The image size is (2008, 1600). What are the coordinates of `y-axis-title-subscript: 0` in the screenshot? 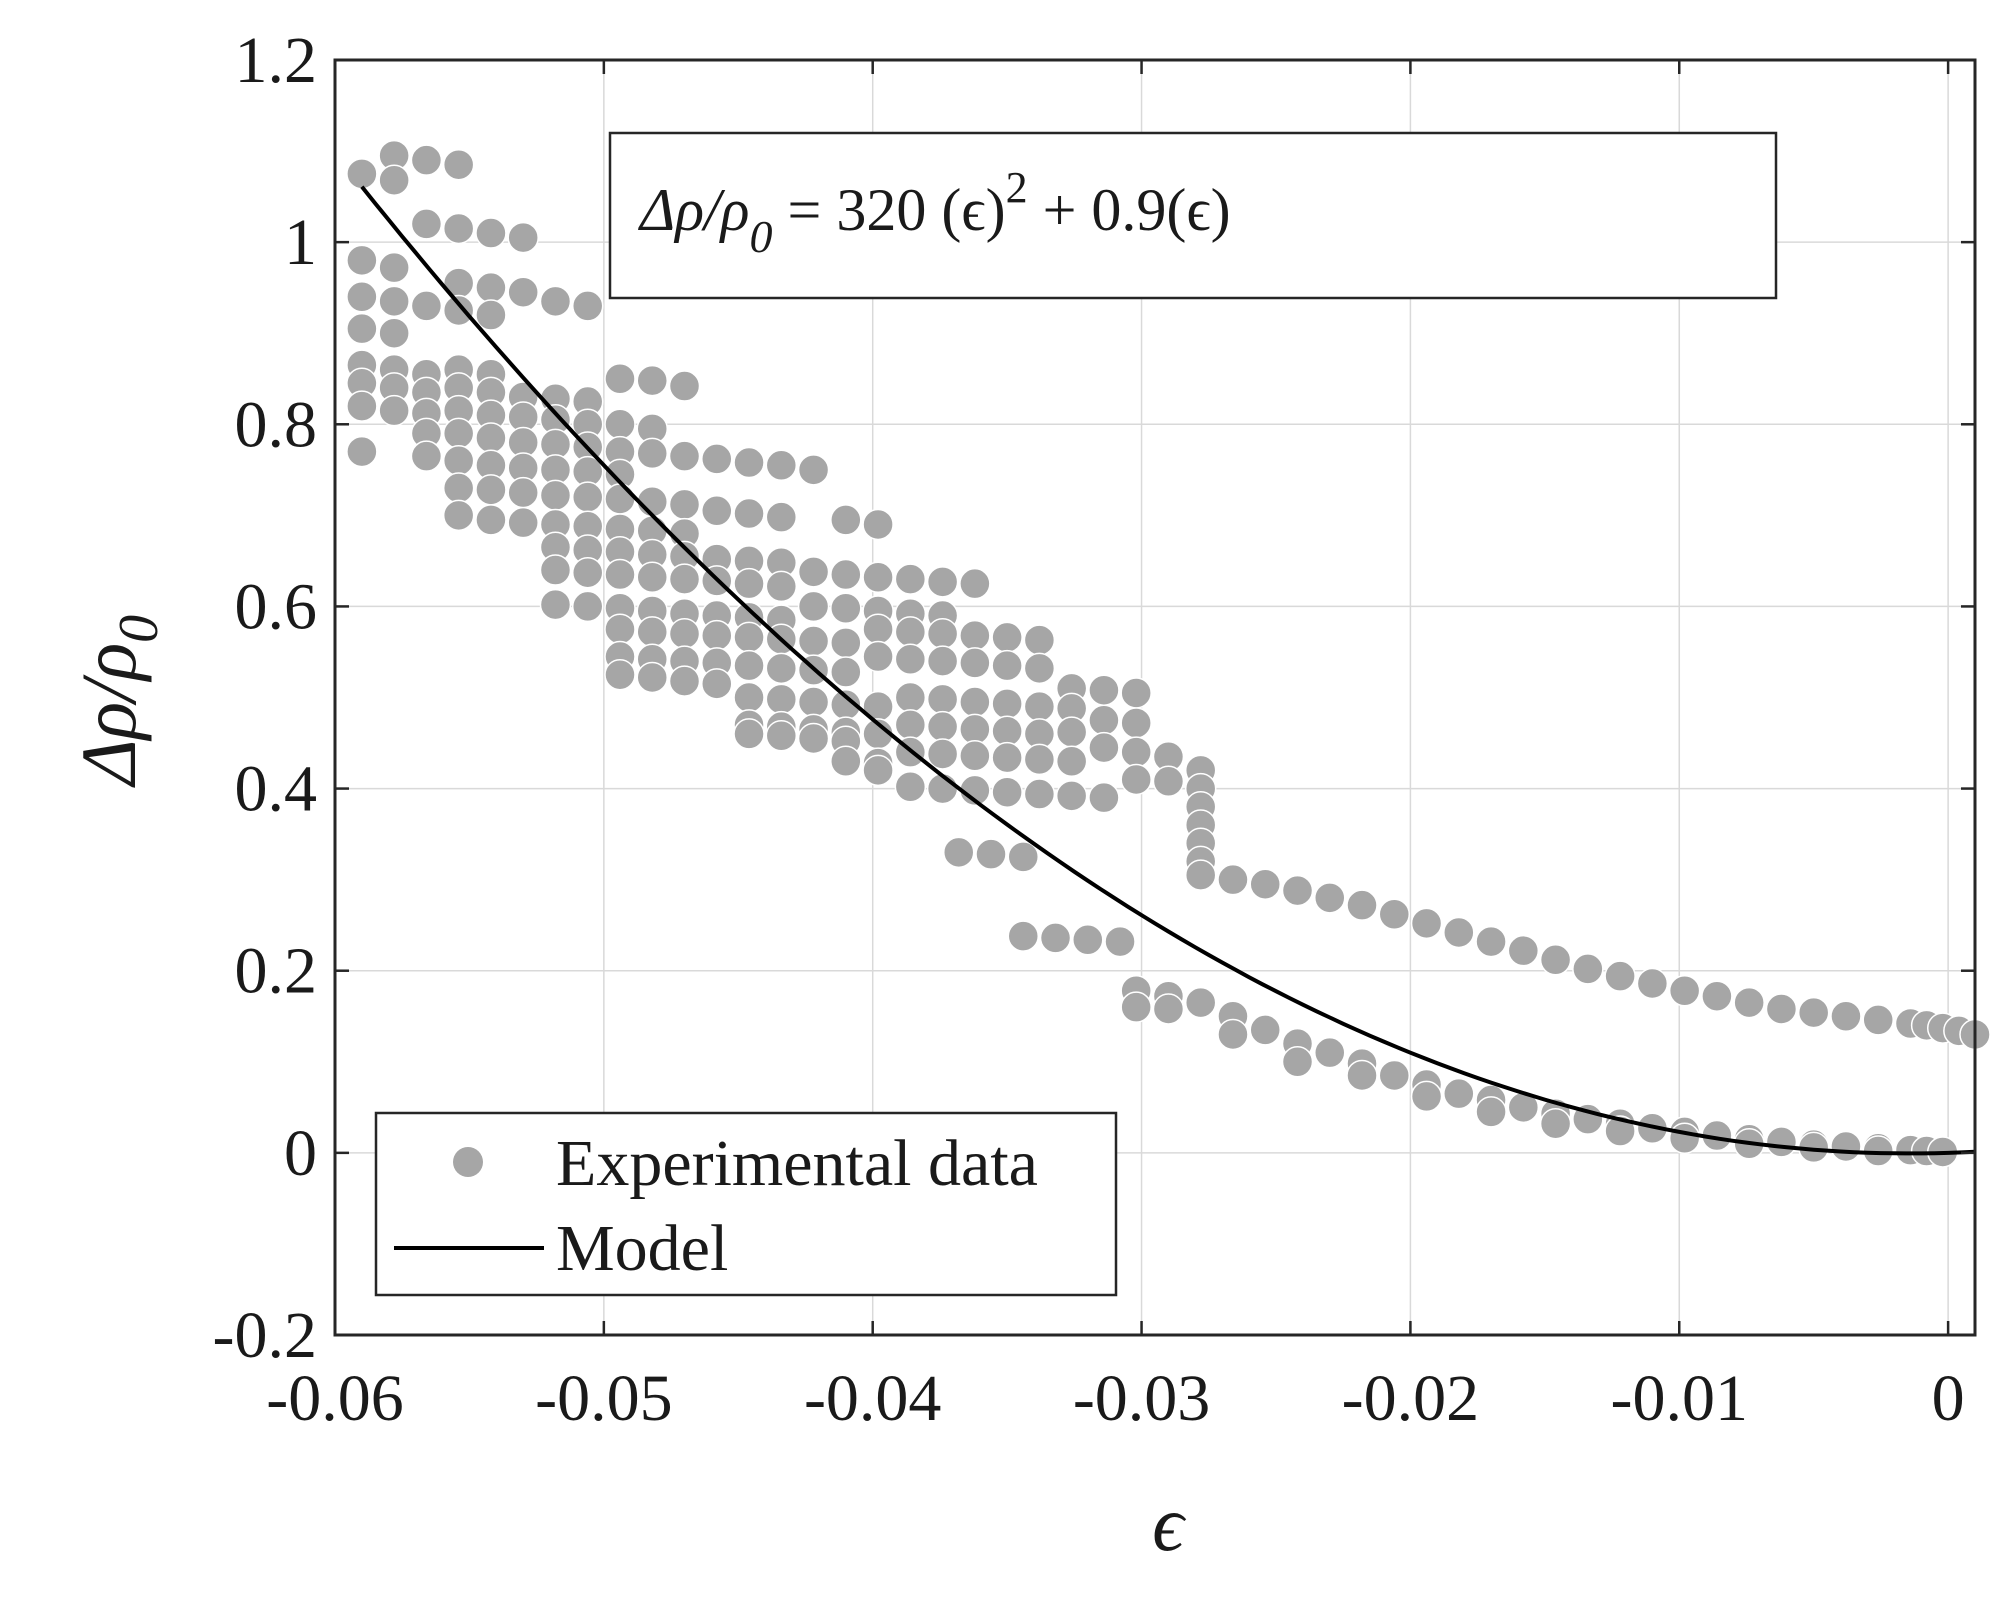 It's located at (139, 629).